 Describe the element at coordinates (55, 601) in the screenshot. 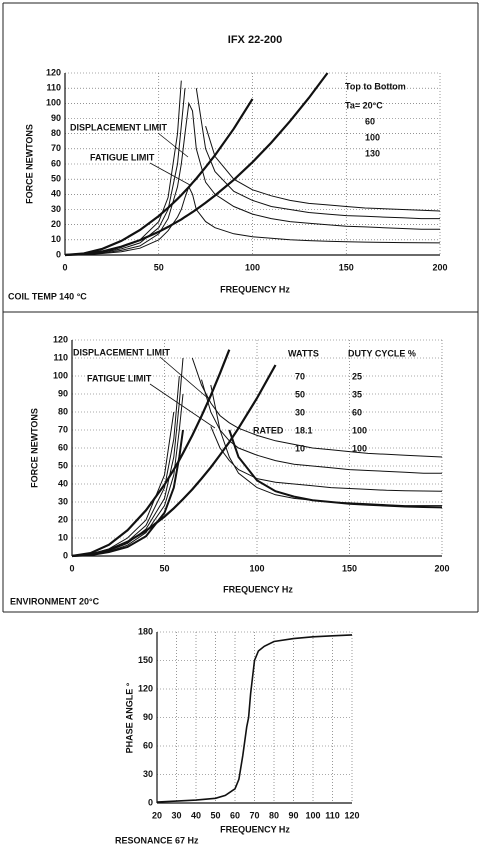

I see `footer-note: ENVIRONMENT 20°C` at that location.